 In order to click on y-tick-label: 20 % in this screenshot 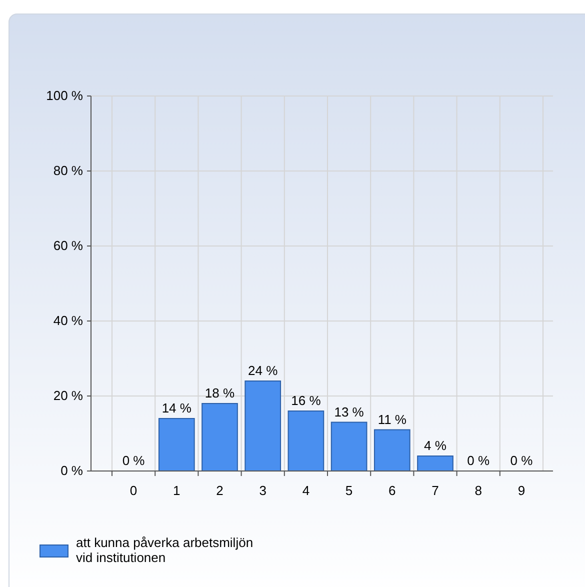, I will do `click(68, 395)`.